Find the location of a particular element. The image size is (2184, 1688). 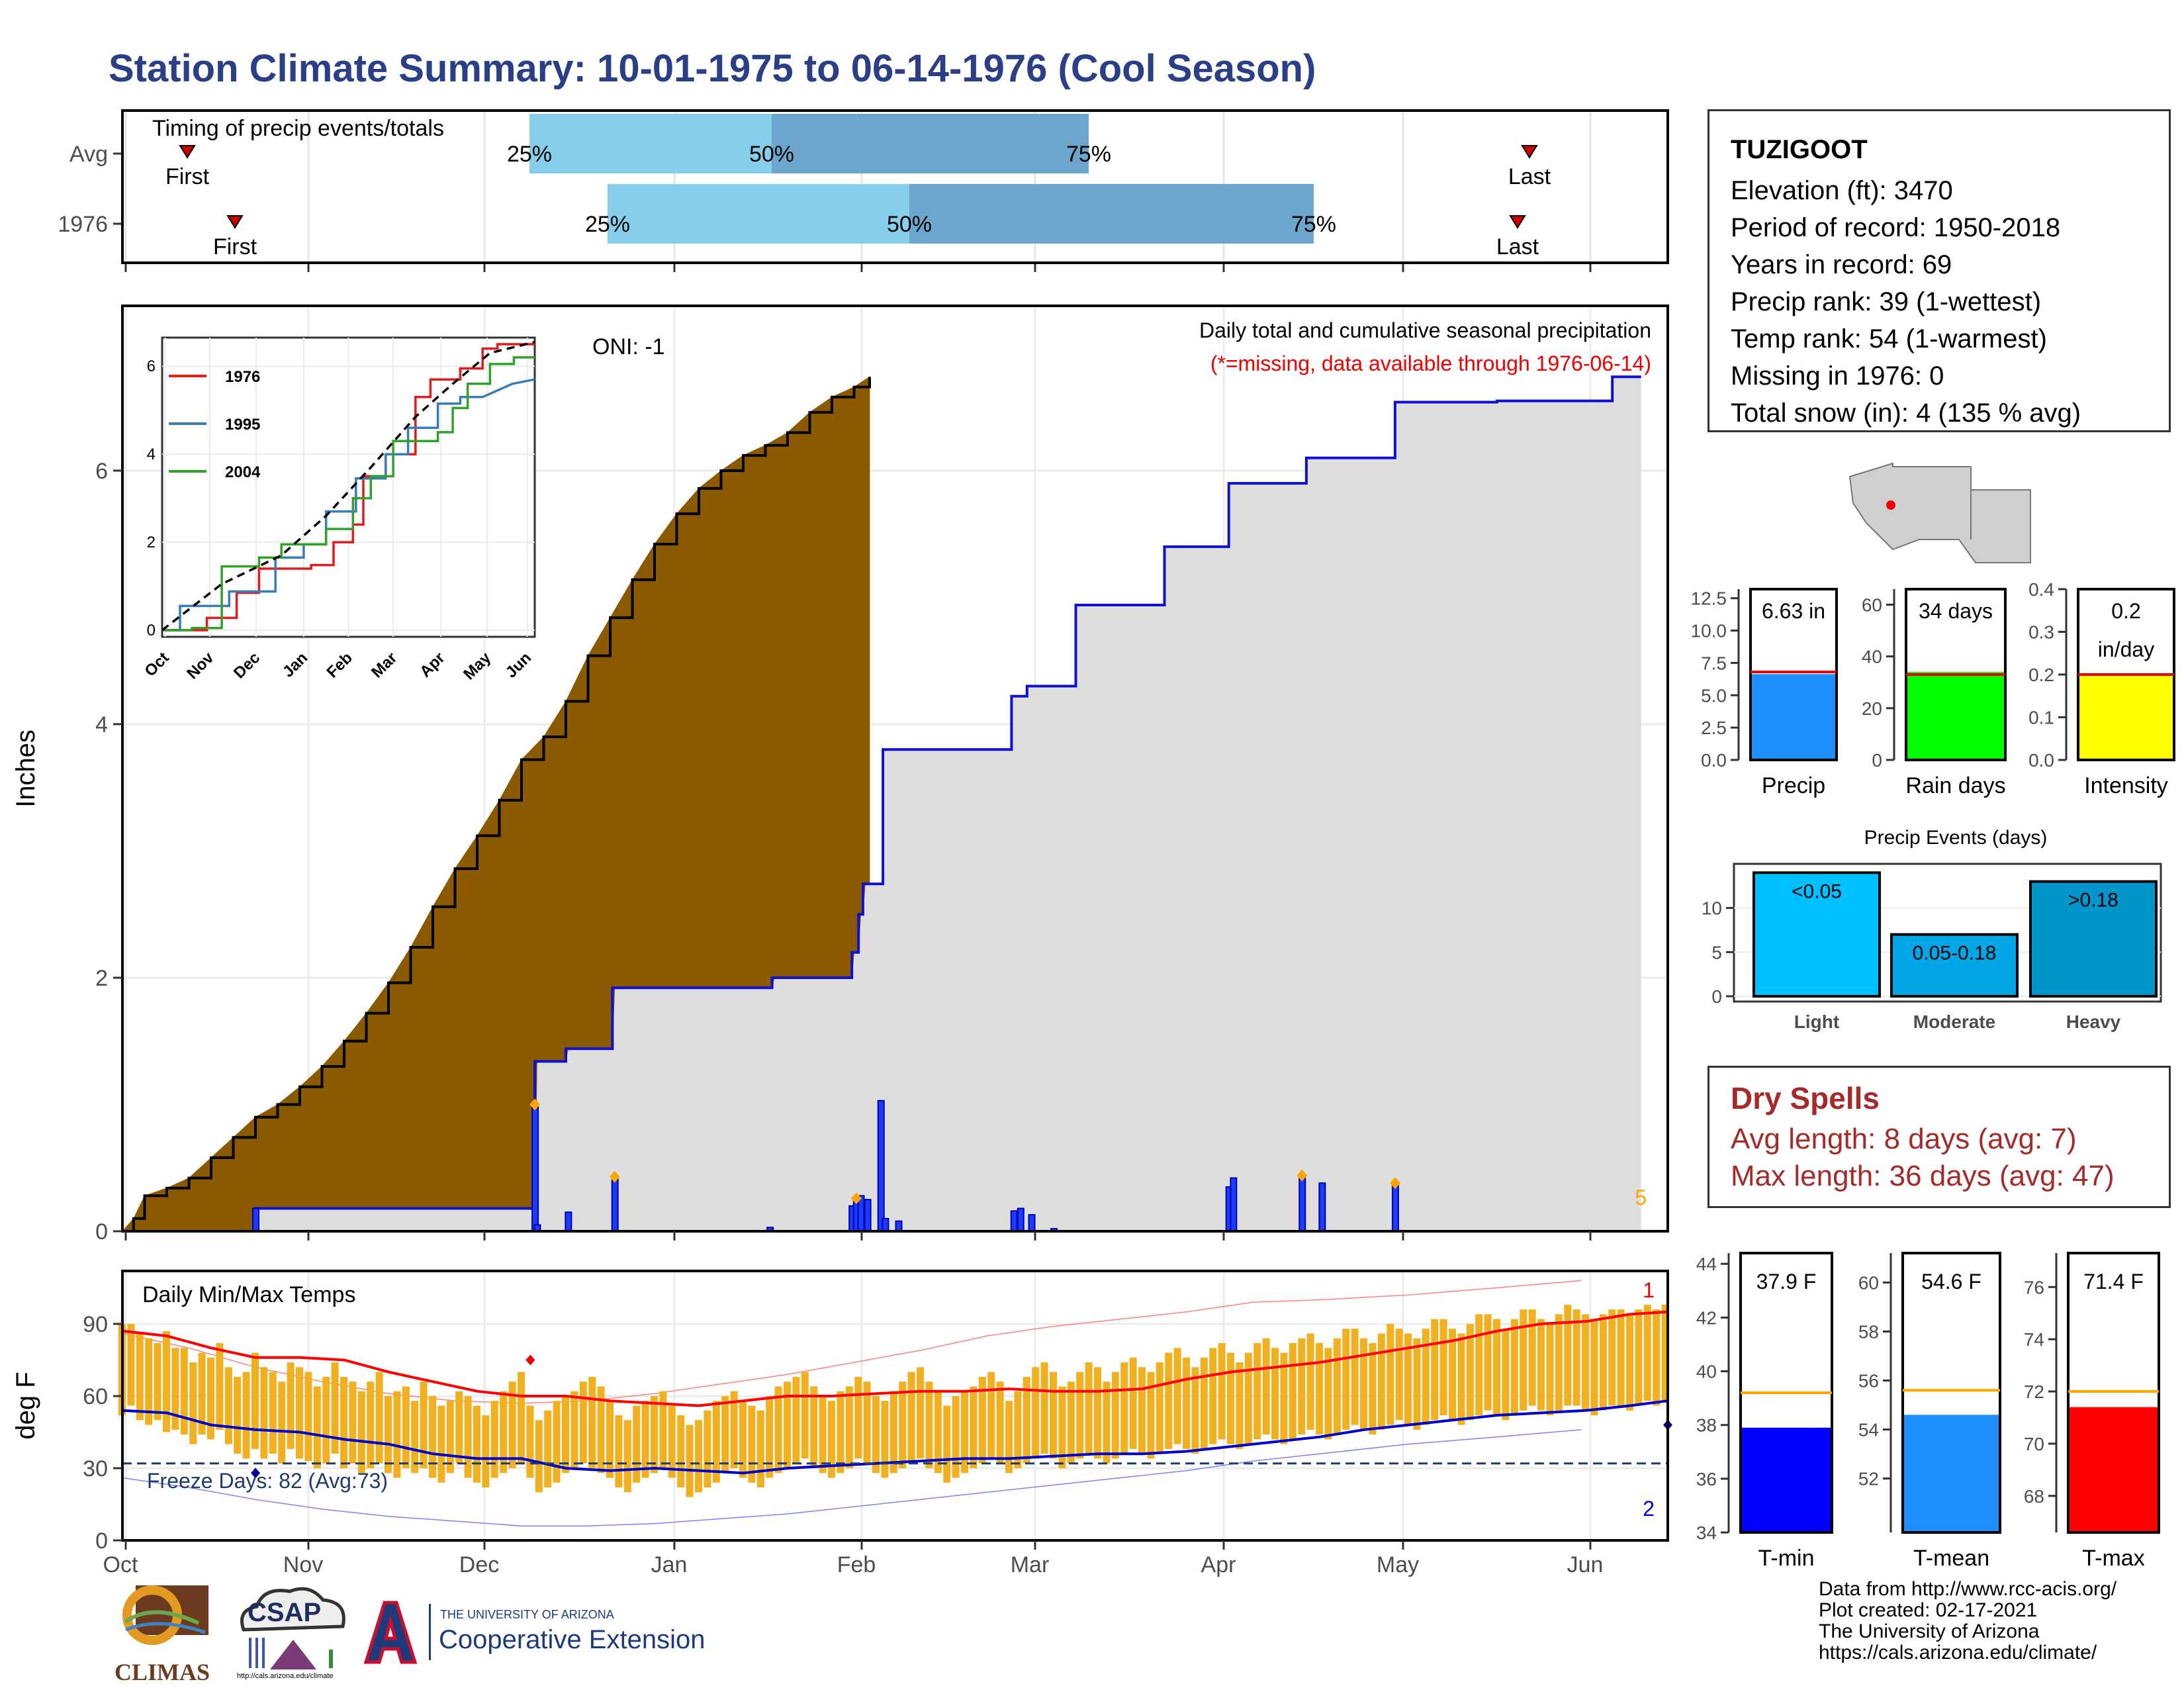

climas-logo: CLIMAS is located at coordinates (162, 1633).